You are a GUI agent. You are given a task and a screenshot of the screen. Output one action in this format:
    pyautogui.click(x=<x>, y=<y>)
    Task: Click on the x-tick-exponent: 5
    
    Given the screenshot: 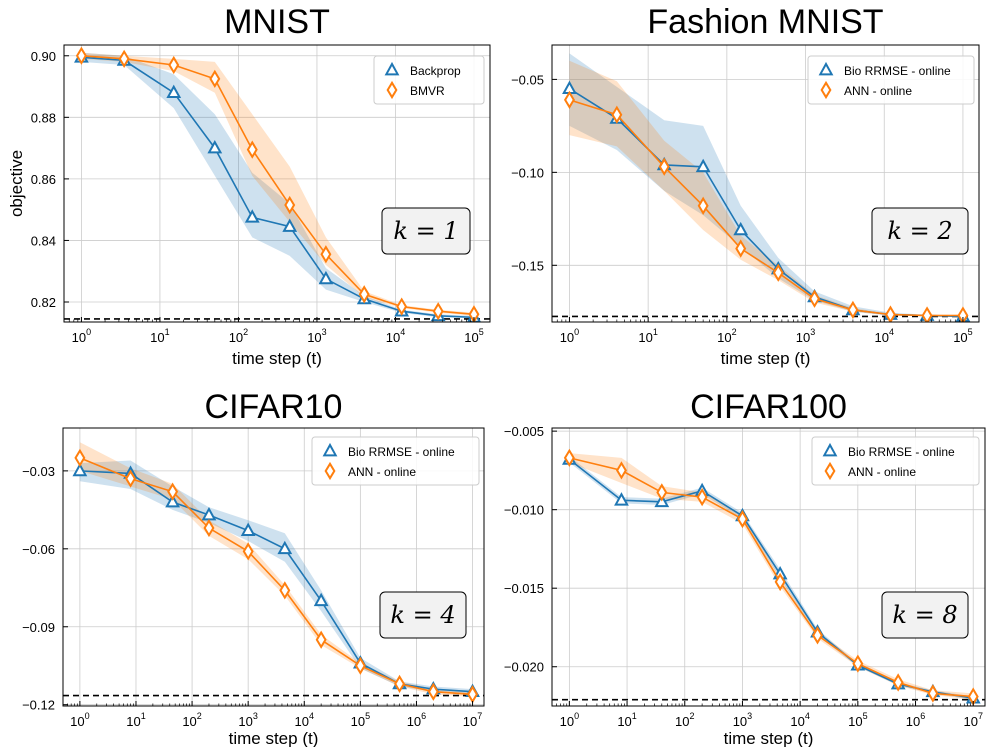 What is the action you would take?
    pyautogui.click(x=865, y=716)
    